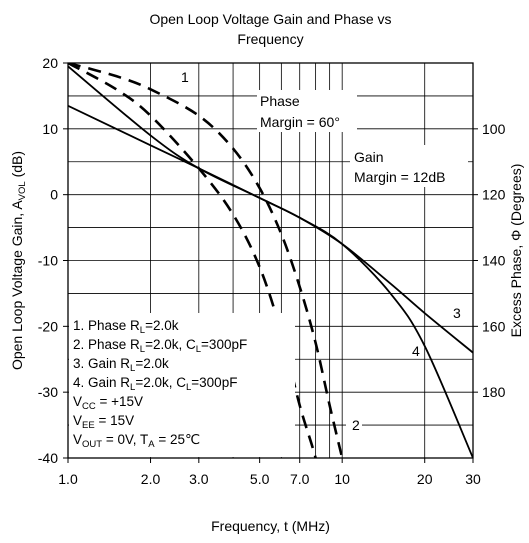 Image resolution: width=529 pixels, height=543 pixels. I want to click on legend-entry-2: 2. Phase RL=2.0k, CL=300pF, so click(160, 346).